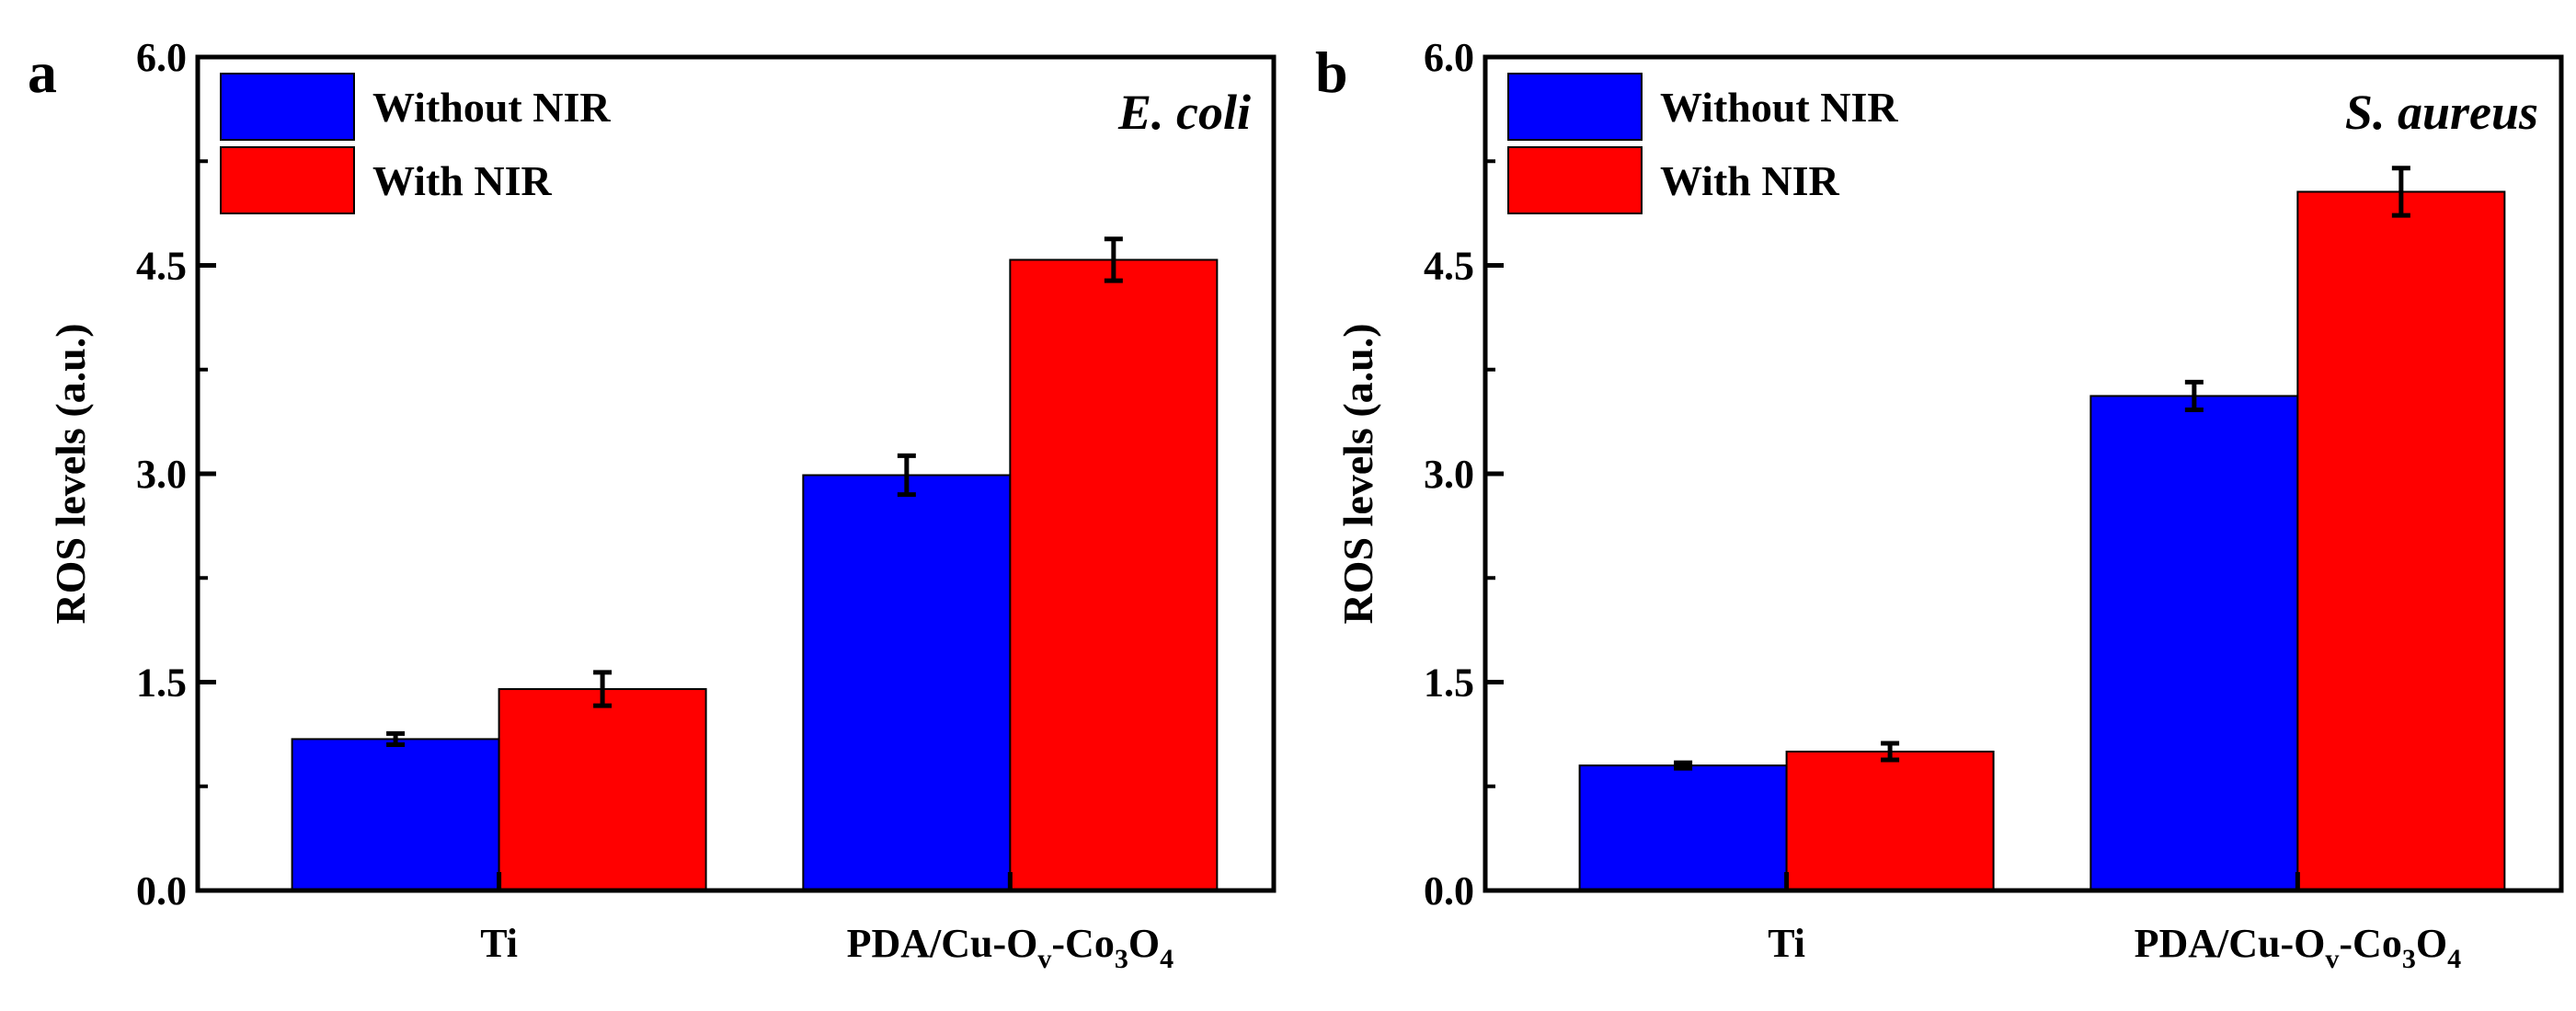 This screenshot has width=2576, height=1011. Describe the element at coordinates (42, 72) in the screenshot. I see `panel-label: a` at that location.